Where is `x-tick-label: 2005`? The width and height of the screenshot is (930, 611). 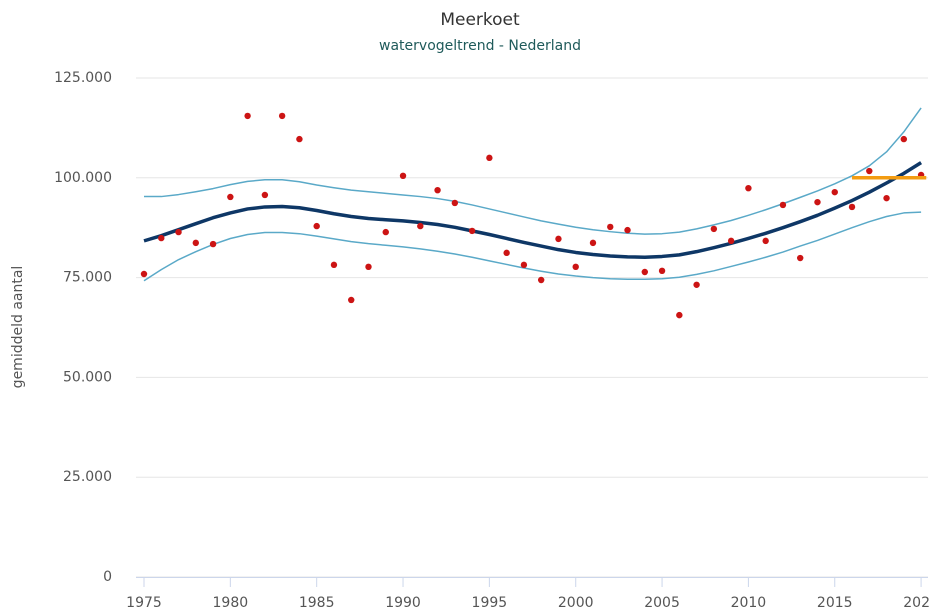 x-tick-label: 2005 is located at coordinates (662, 603).